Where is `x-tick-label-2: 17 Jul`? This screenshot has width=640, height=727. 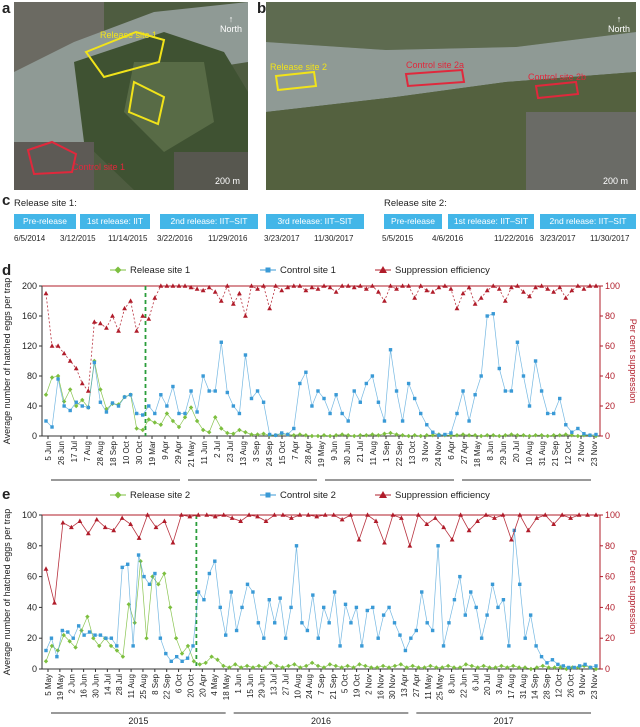 x-tick-label-2: 17 Jul is located at coordinates (74, 452).